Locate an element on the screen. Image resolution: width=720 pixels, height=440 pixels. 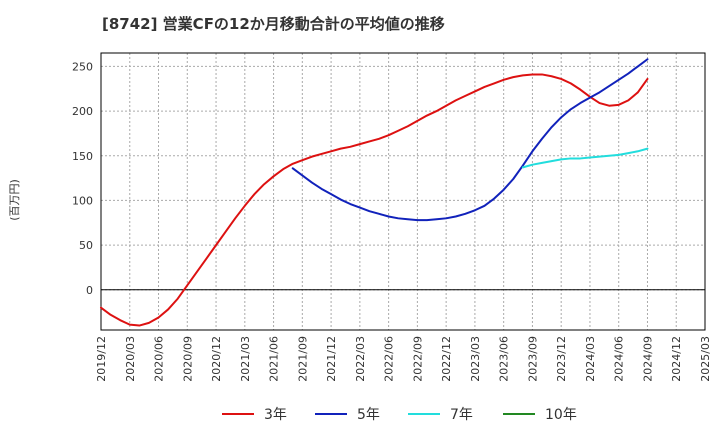
legend: 3年 5年 7年 10年 is located at coordinates (399, 415).